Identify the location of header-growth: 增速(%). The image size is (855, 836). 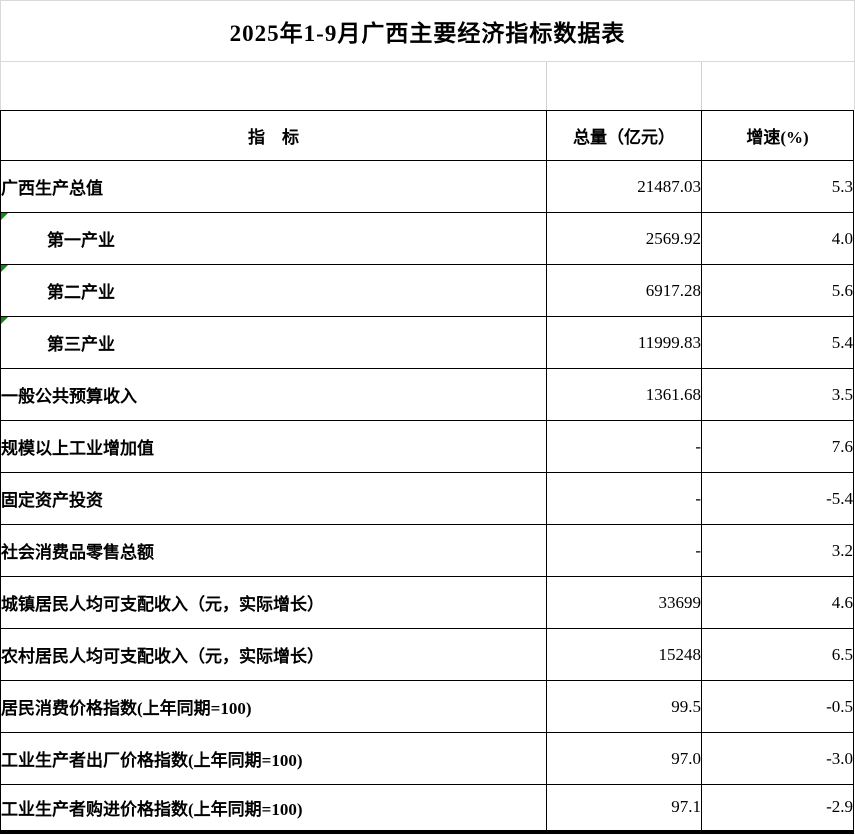
(777, 135).